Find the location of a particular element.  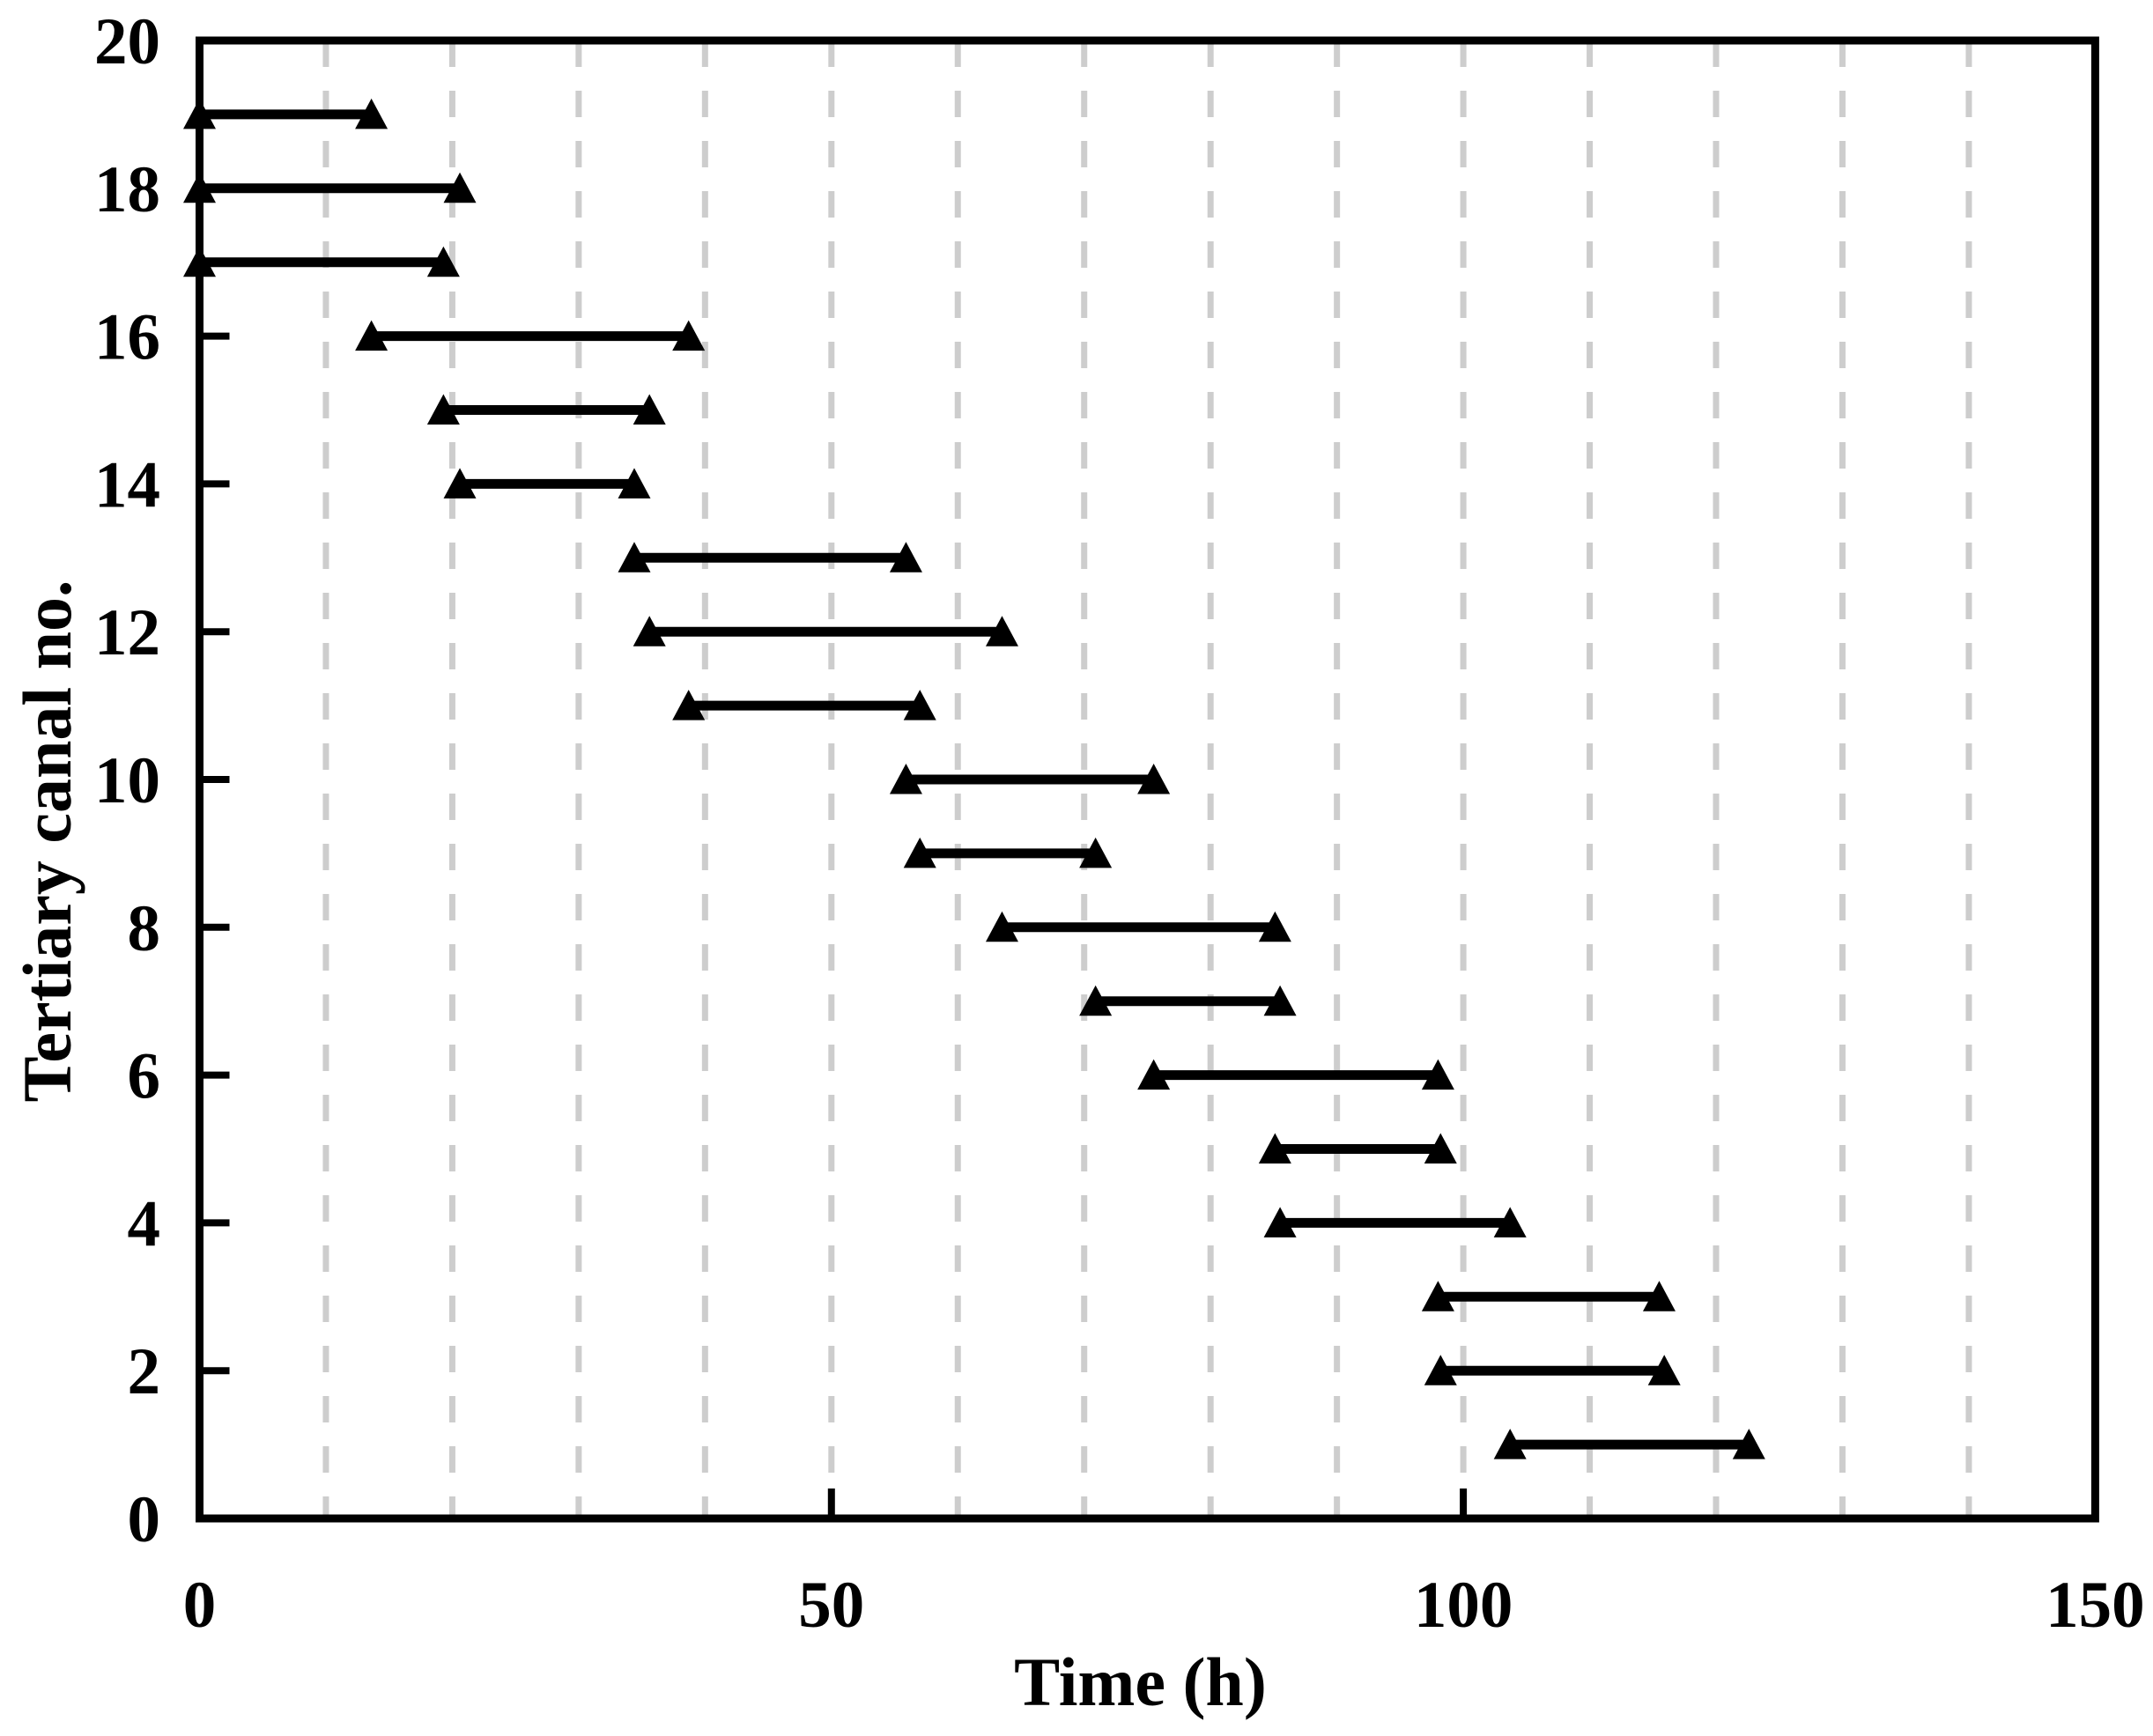

canal-5-end-marker-triangle-icon is located at coordinates (1440, 1148).